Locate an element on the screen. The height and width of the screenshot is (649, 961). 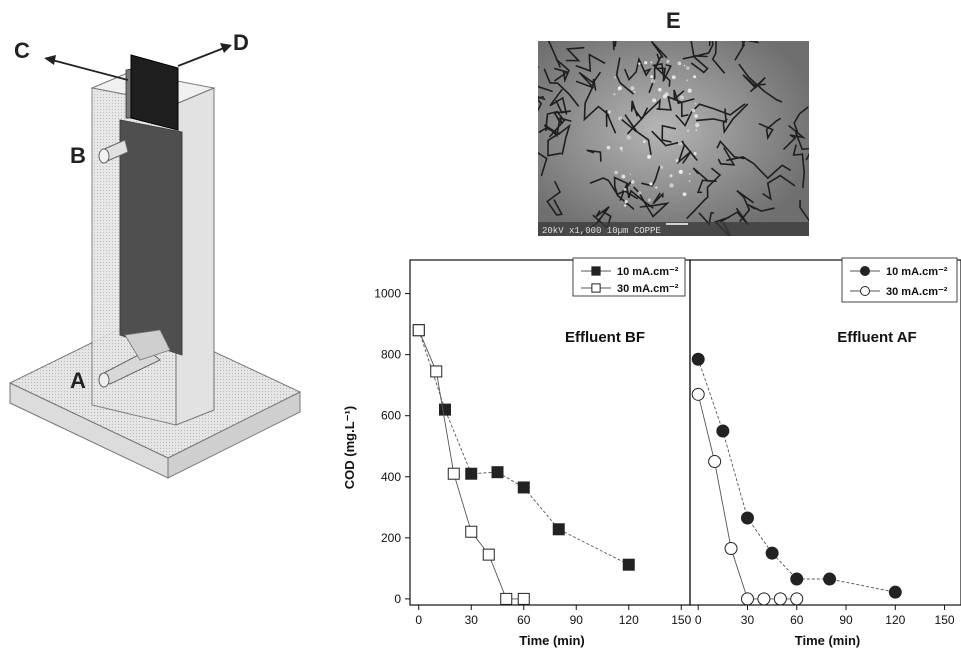
y-axis-label: COD (mg.L⁻¹) is located at coordinates (349, 447).